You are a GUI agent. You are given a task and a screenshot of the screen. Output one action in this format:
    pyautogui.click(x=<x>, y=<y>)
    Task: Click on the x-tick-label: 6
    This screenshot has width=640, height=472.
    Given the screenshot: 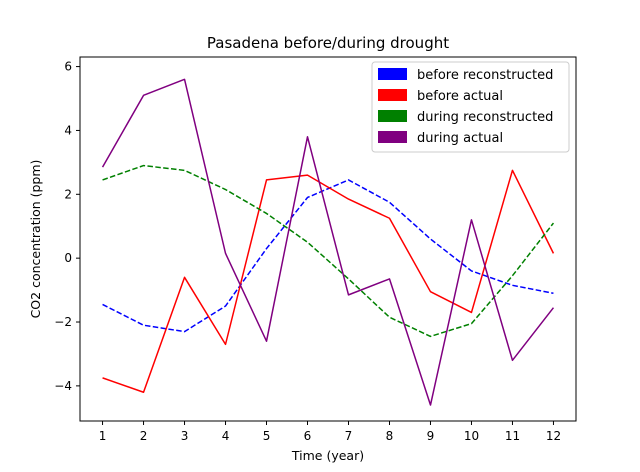 What is the action you would take?
    pyautogui.click(x=308, y=436)
    